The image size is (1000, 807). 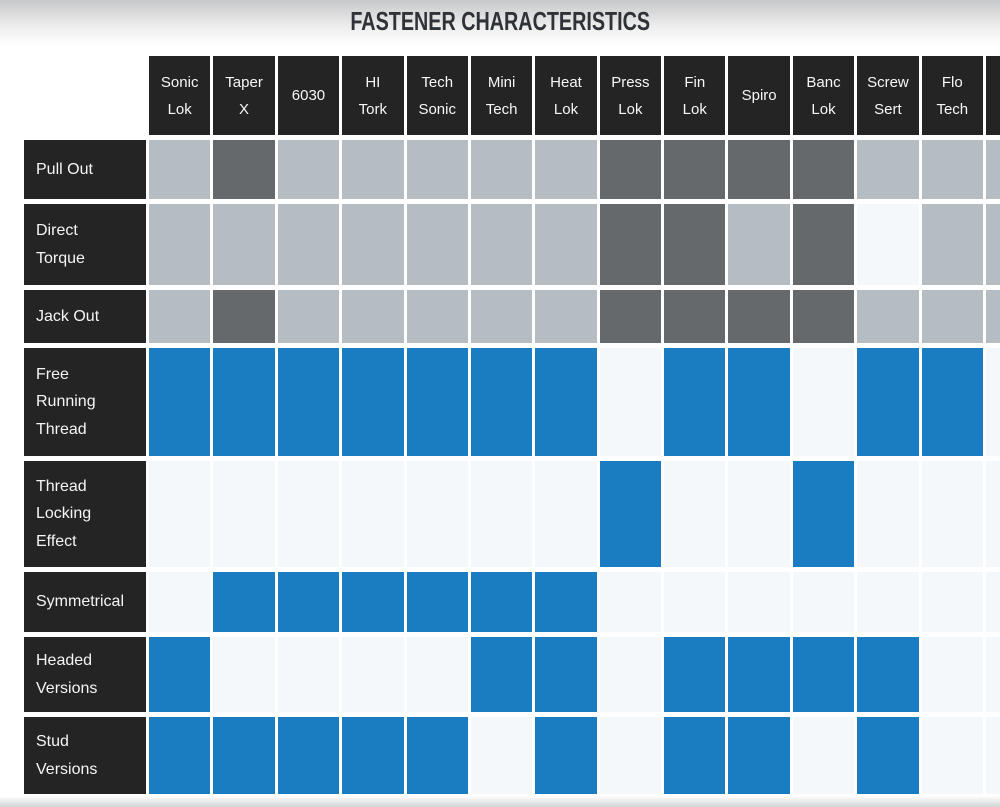 What do you see at coordinates (993, 674) in the screenshot?
I see `cell-headed-versions-cutoff` at bounding box center [993, 674].